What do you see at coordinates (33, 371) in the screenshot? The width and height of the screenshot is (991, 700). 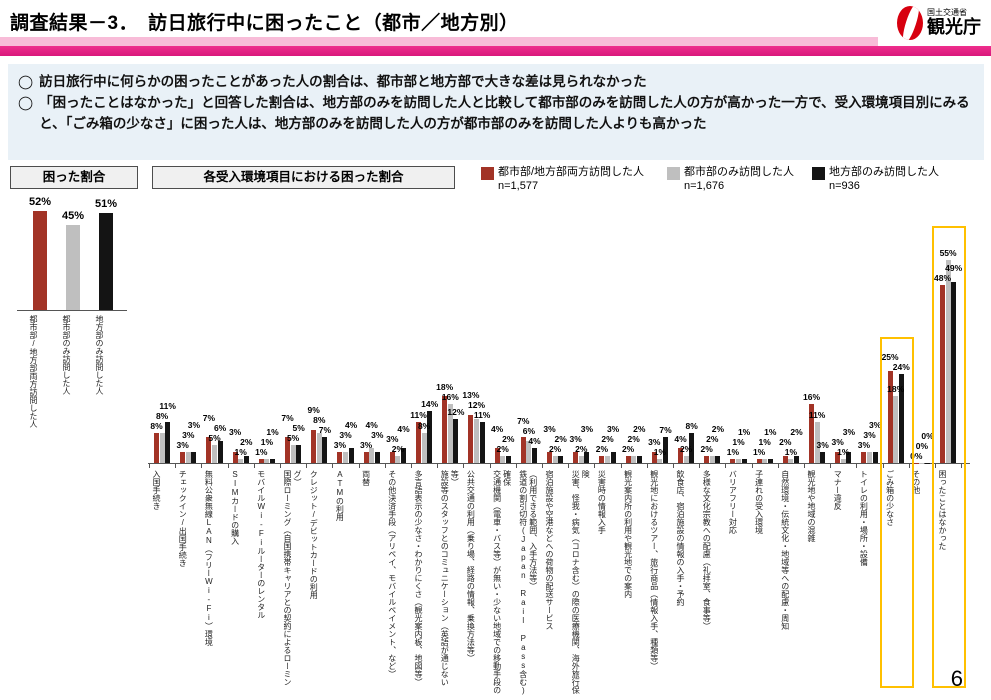 I see `mini-category-label: 都市部/地方部両方訪問した人` at bounding box center [33, 371].